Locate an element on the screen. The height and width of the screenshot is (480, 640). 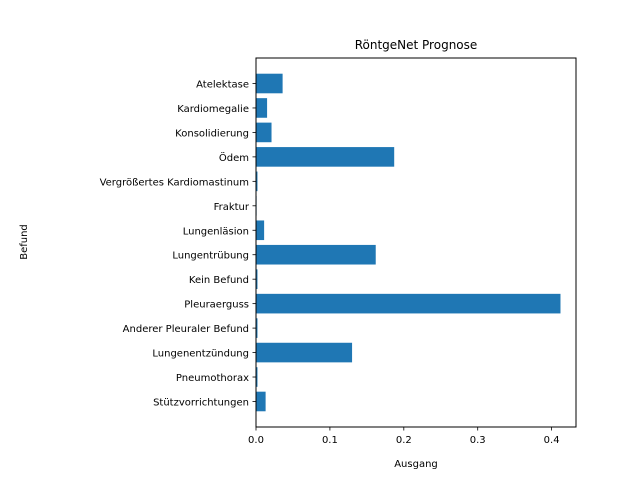
x-tick-label: 0.0 is located at coordinates (256, 440).